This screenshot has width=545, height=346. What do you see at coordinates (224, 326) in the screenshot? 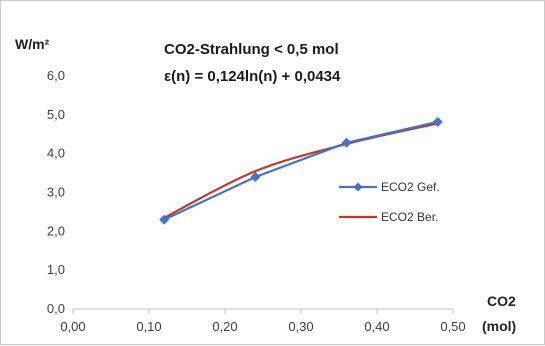
I see `x-tick-label: 0,20` at bounding box center [224, 326].